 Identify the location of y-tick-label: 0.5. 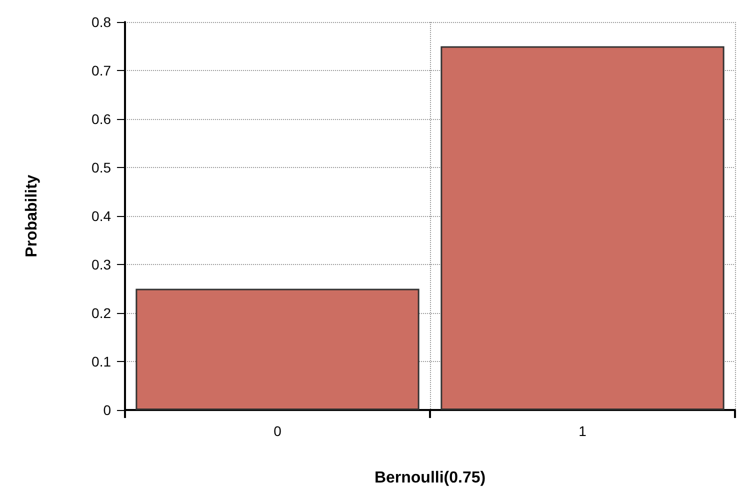
(102, 168).